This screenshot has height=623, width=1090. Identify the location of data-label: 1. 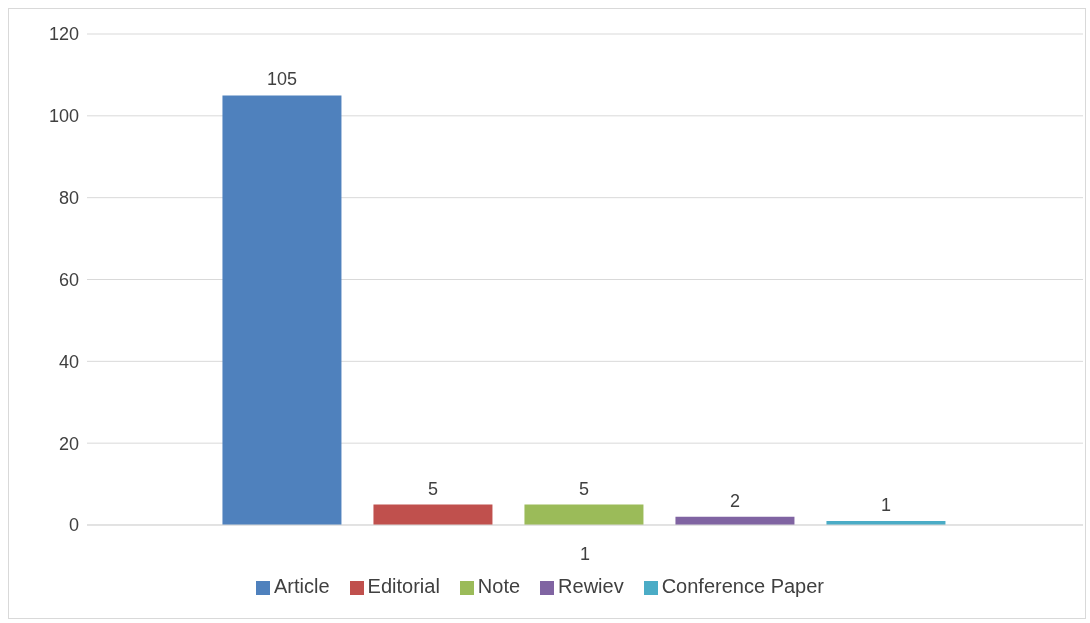
(885, 504).